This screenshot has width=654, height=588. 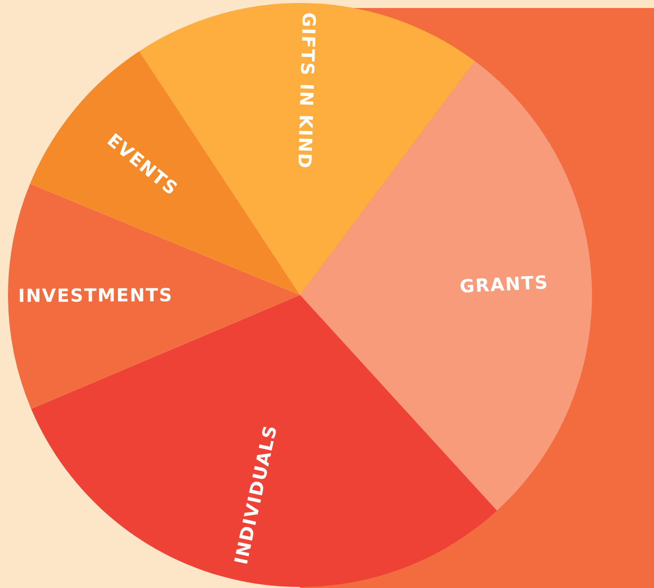 I want to click on slice-label: INVESTMENTS, so click(x=96, y=296).